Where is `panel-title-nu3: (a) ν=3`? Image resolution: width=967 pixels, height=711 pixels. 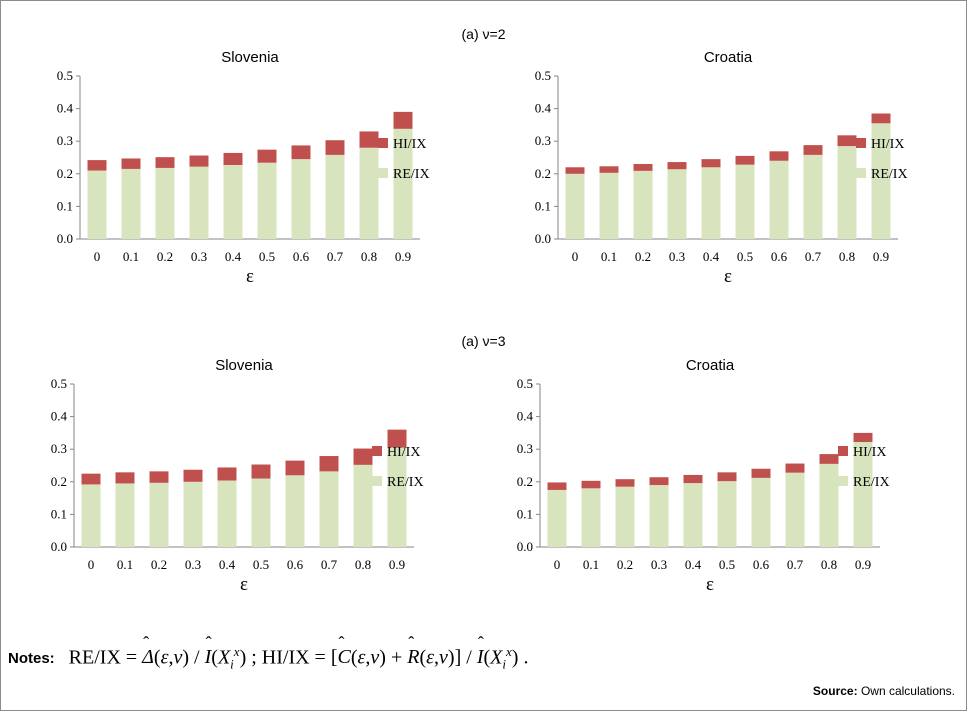
panel-title-nu3: (a) ν=3 is located at coordinates (483, 341).